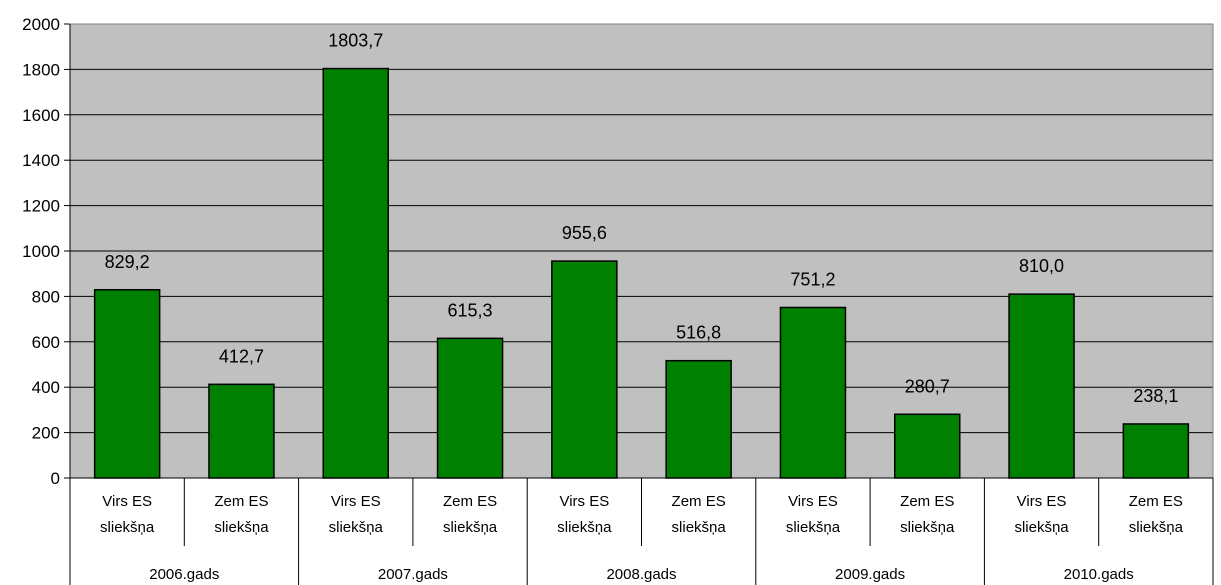  What do you see at coordinates (55, 478) in the screenshot?
I see `y-tick-label: 0` at bounding box center [55, 478].